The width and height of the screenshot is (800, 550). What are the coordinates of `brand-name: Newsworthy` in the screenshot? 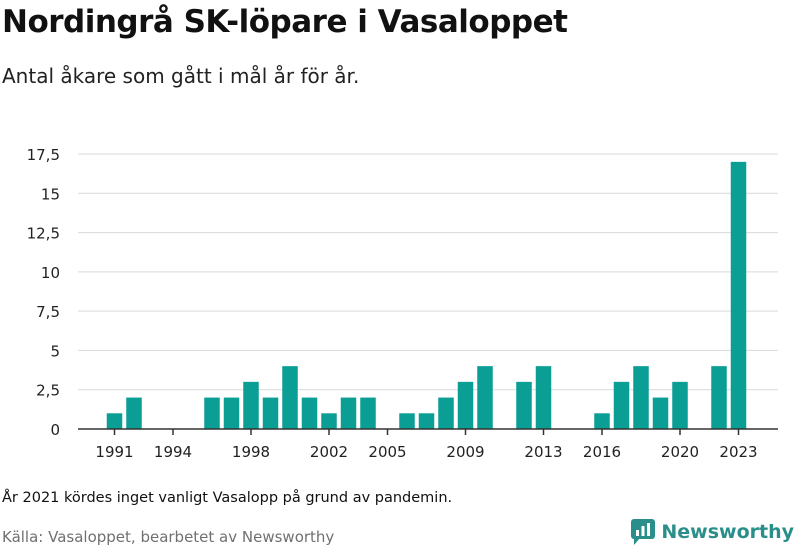 It's located at (727, 532).